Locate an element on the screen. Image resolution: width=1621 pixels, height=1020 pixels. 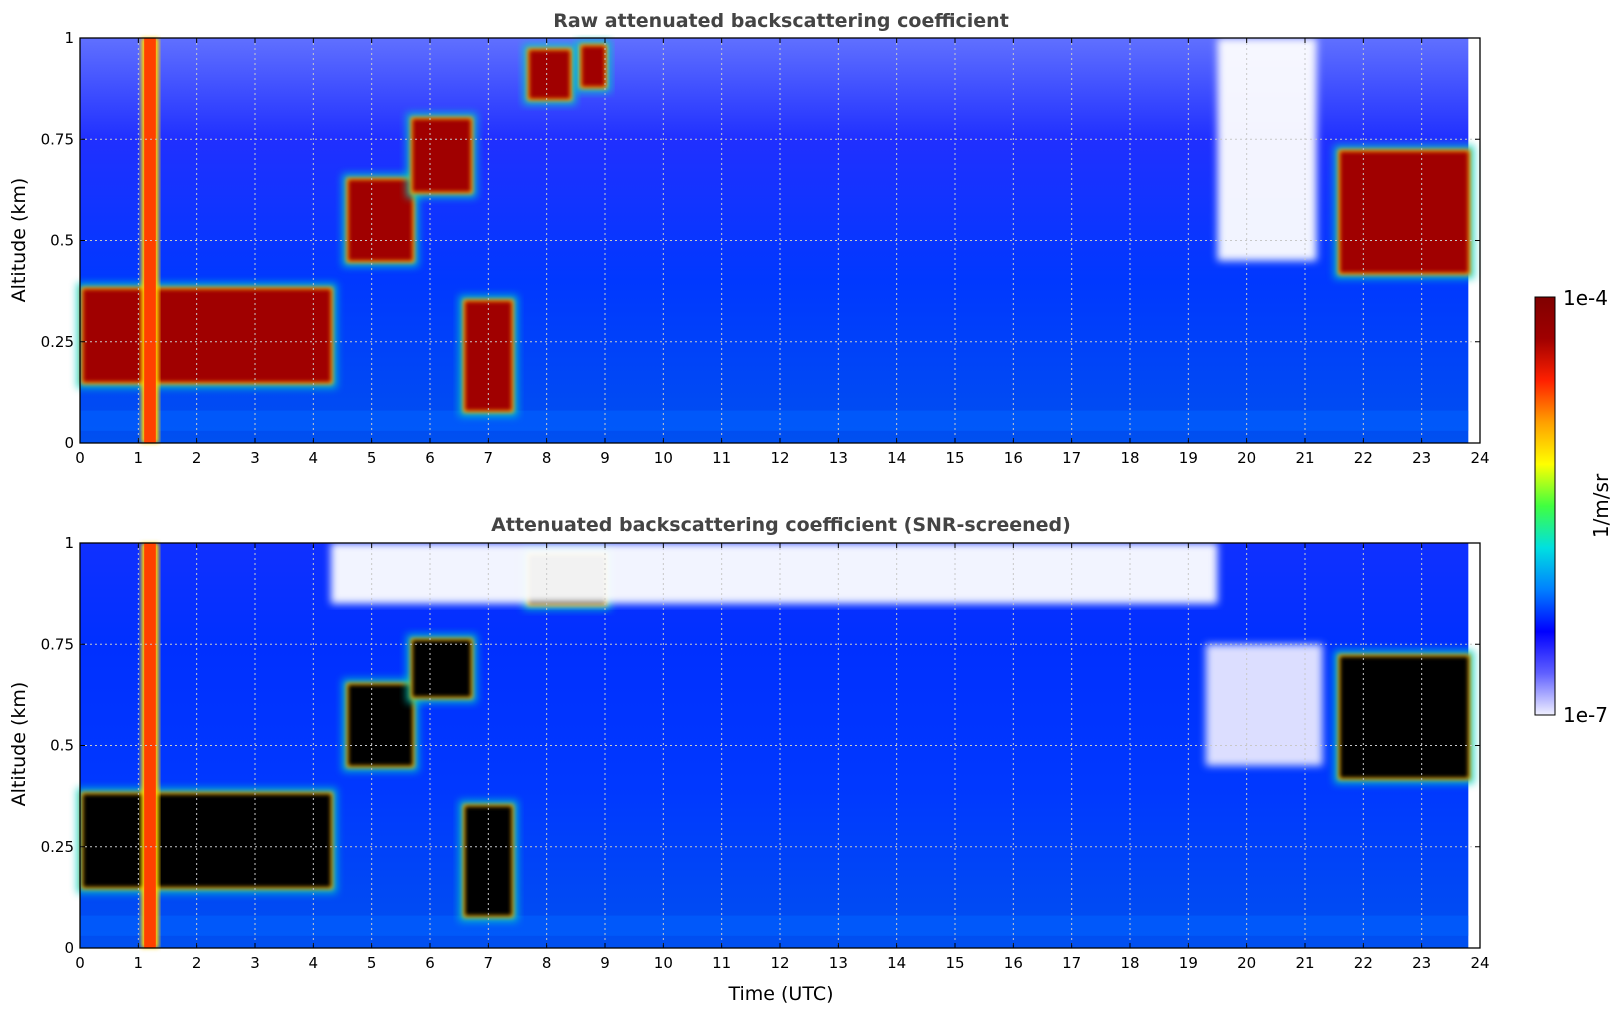
panel-top-ylabel: Altitude (km) is located at coordinates (19, 240).